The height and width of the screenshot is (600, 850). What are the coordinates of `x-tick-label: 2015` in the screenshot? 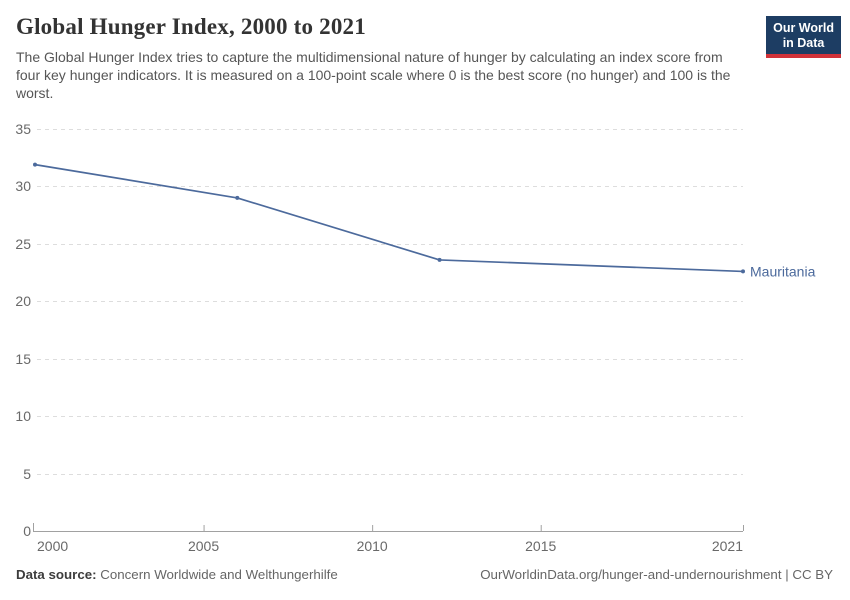 It's located at (540, 546).